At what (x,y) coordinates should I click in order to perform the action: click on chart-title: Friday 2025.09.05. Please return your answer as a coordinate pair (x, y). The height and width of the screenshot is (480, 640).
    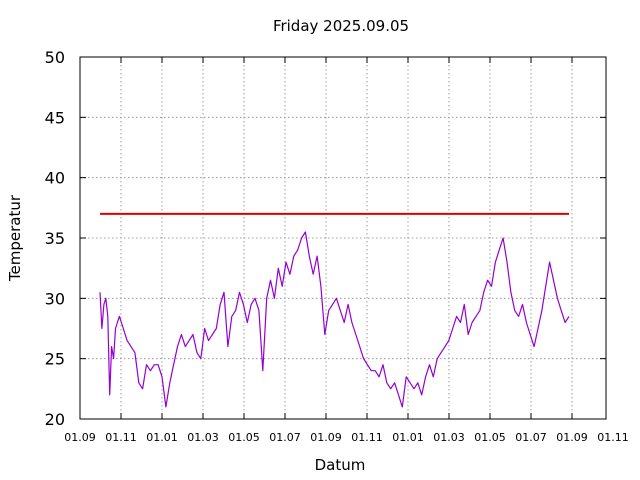
    Looking at the image, I should click on (341, 26).